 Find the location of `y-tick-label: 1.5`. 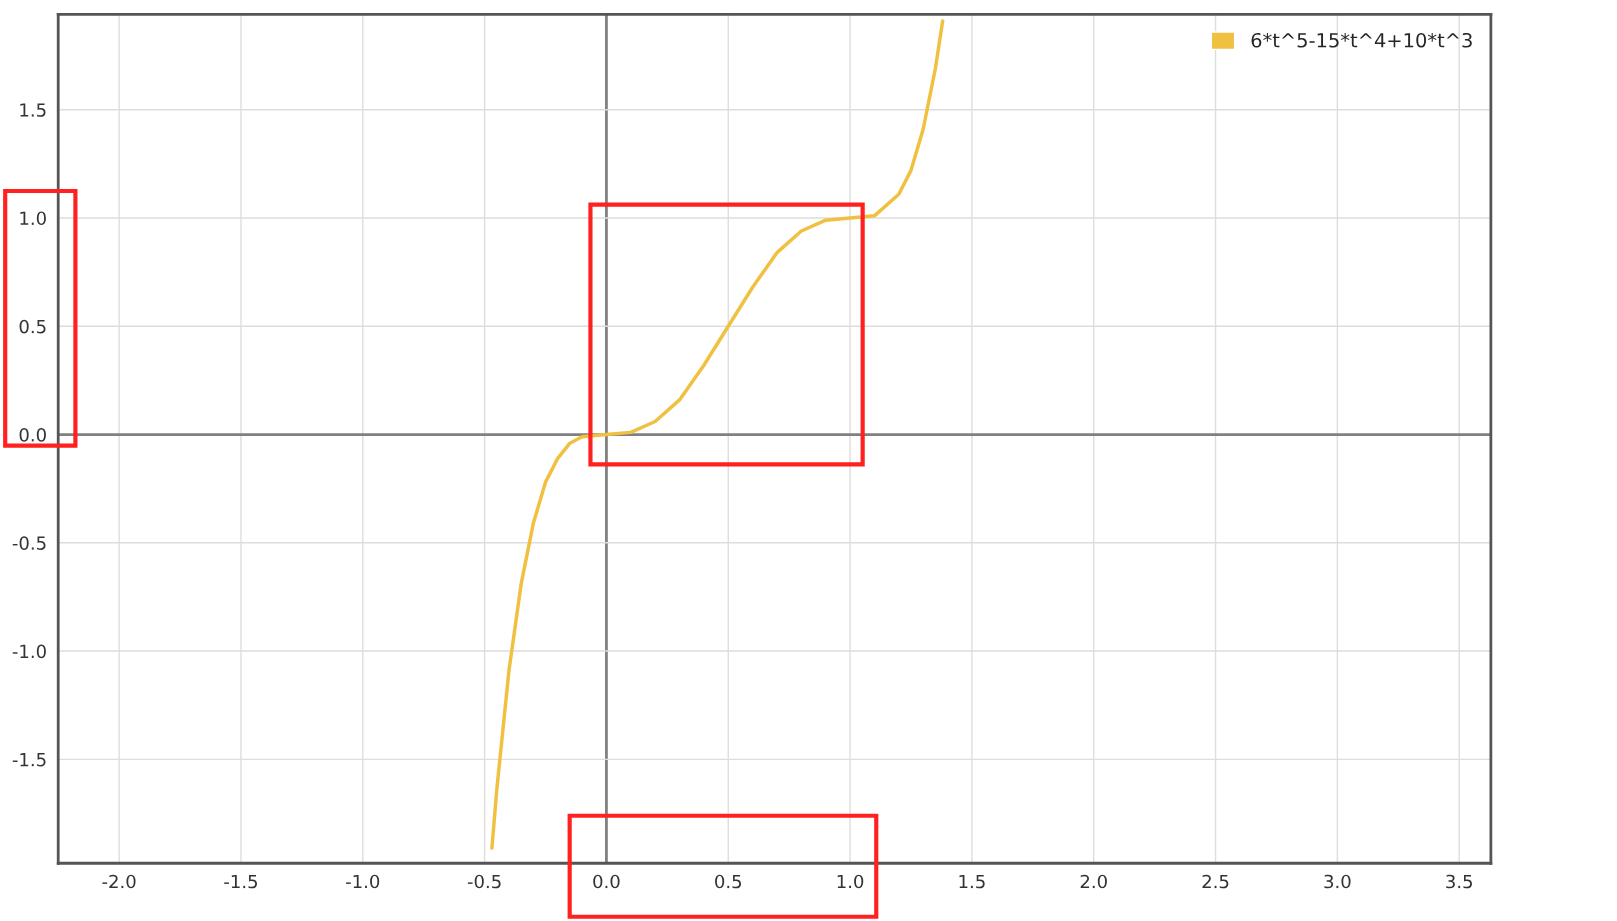

y-tick-label: 1.5 is located at coordinates (33, 110).